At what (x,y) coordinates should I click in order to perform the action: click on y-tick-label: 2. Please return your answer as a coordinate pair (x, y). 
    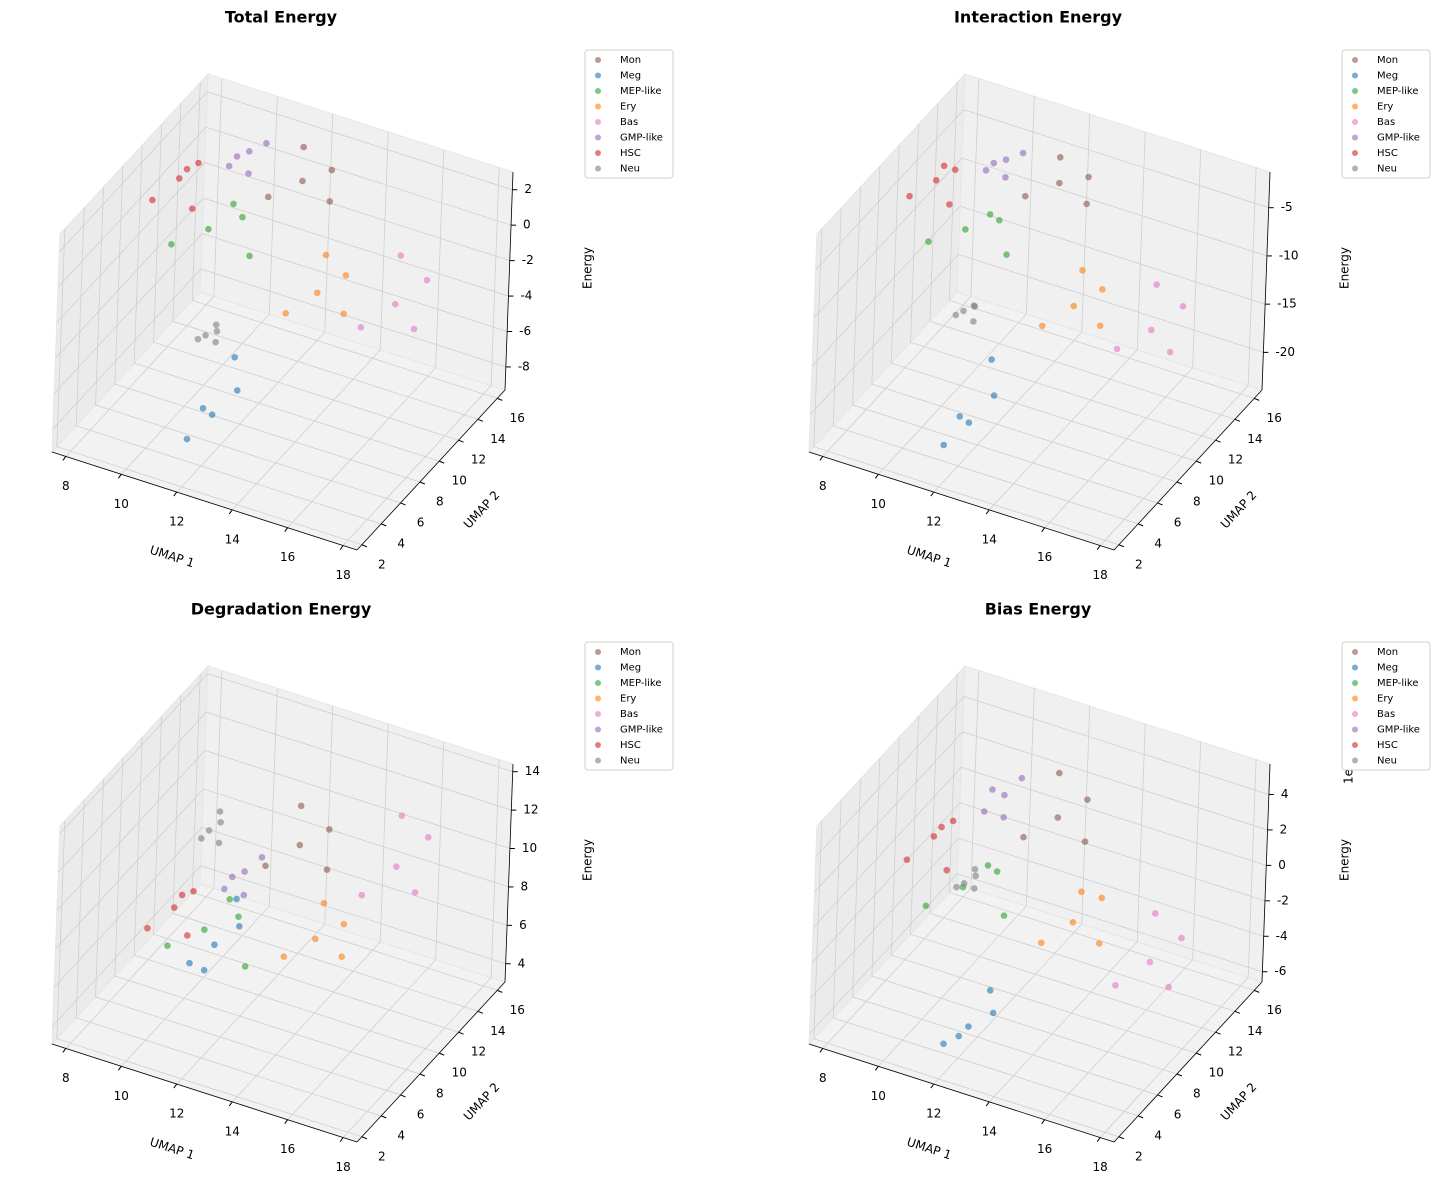
    Looking at the image, I should click on (382, 564).